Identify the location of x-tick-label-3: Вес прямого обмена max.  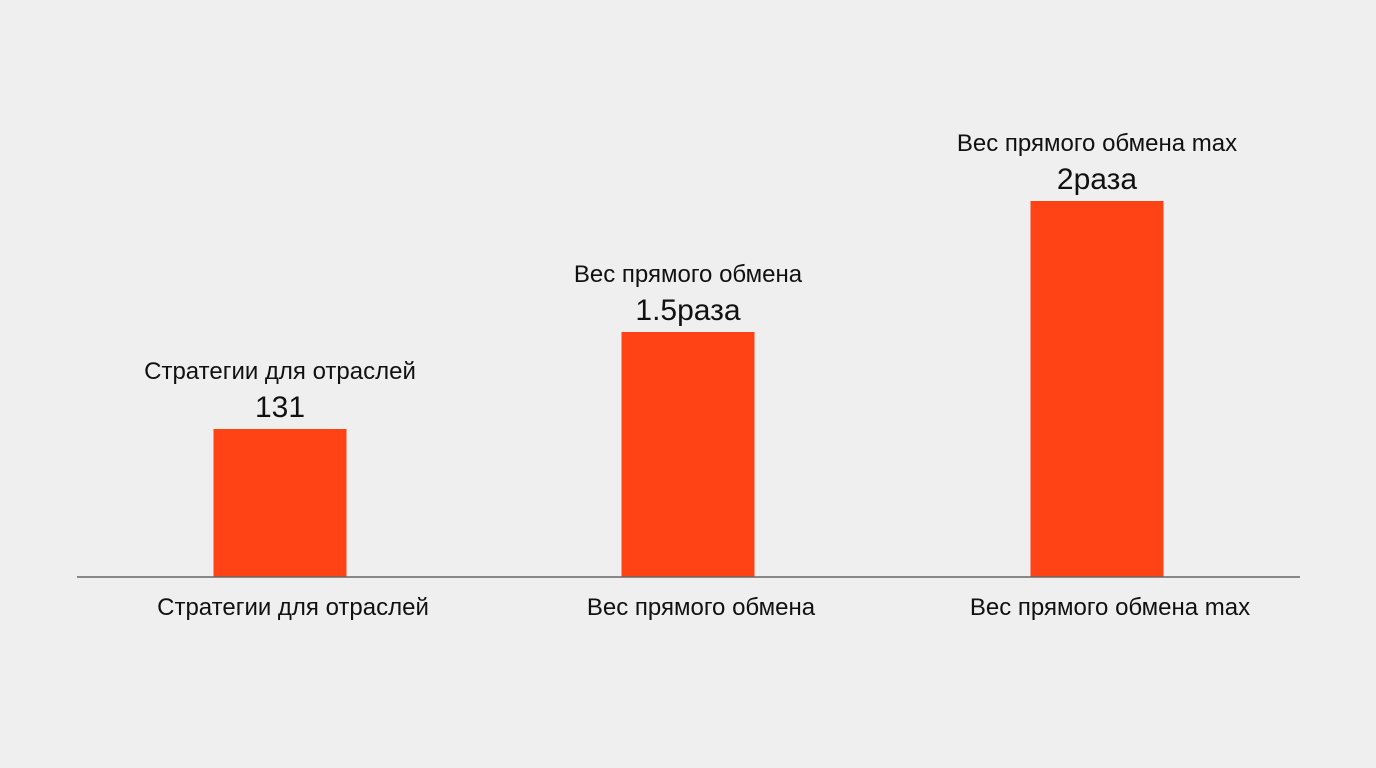
(1110, 607).